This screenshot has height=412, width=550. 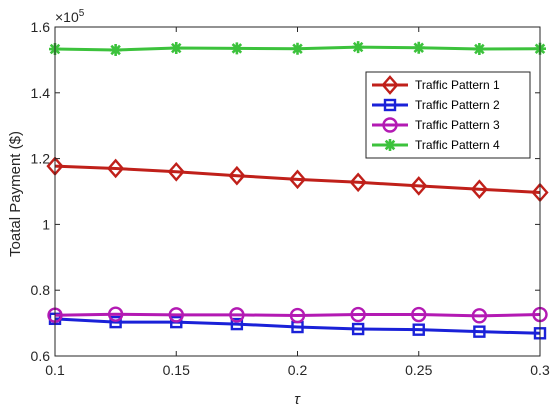 I want to click on legend-entry: Traffic Pattern 4, so click(x=436, y=145).